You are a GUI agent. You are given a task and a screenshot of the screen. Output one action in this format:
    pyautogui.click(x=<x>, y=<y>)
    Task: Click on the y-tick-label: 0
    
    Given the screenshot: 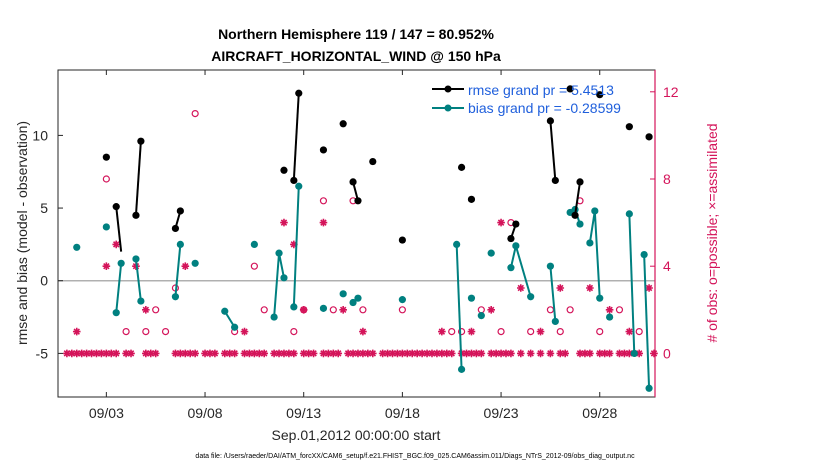 What is the action you would take?
    pyautogui.click(x=44, y=281)
    